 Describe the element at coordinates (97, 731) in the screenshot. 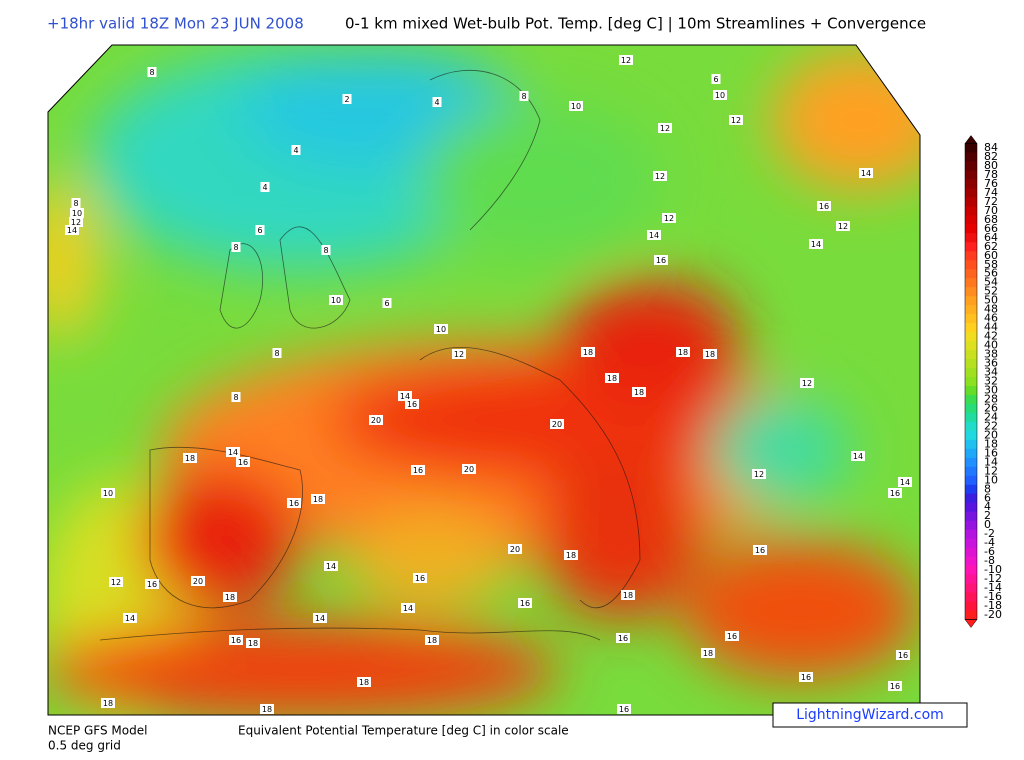

I see `model-name: NCEP GFS Model` at that location.